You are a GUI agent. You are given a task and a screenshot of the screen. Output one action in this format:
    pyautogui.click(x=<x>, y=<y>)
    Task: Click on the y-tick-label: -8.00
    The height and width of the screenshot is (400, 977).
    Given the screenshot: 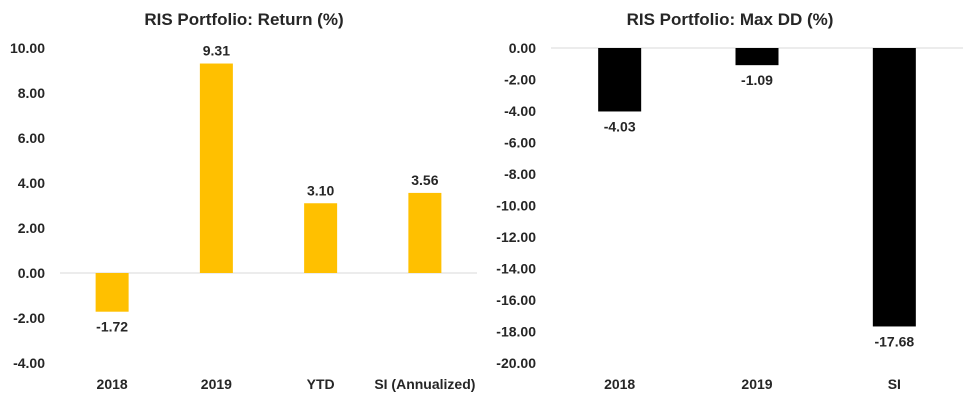 What is the action you would take?
    pyautogui.click(x=520, y=174)
    